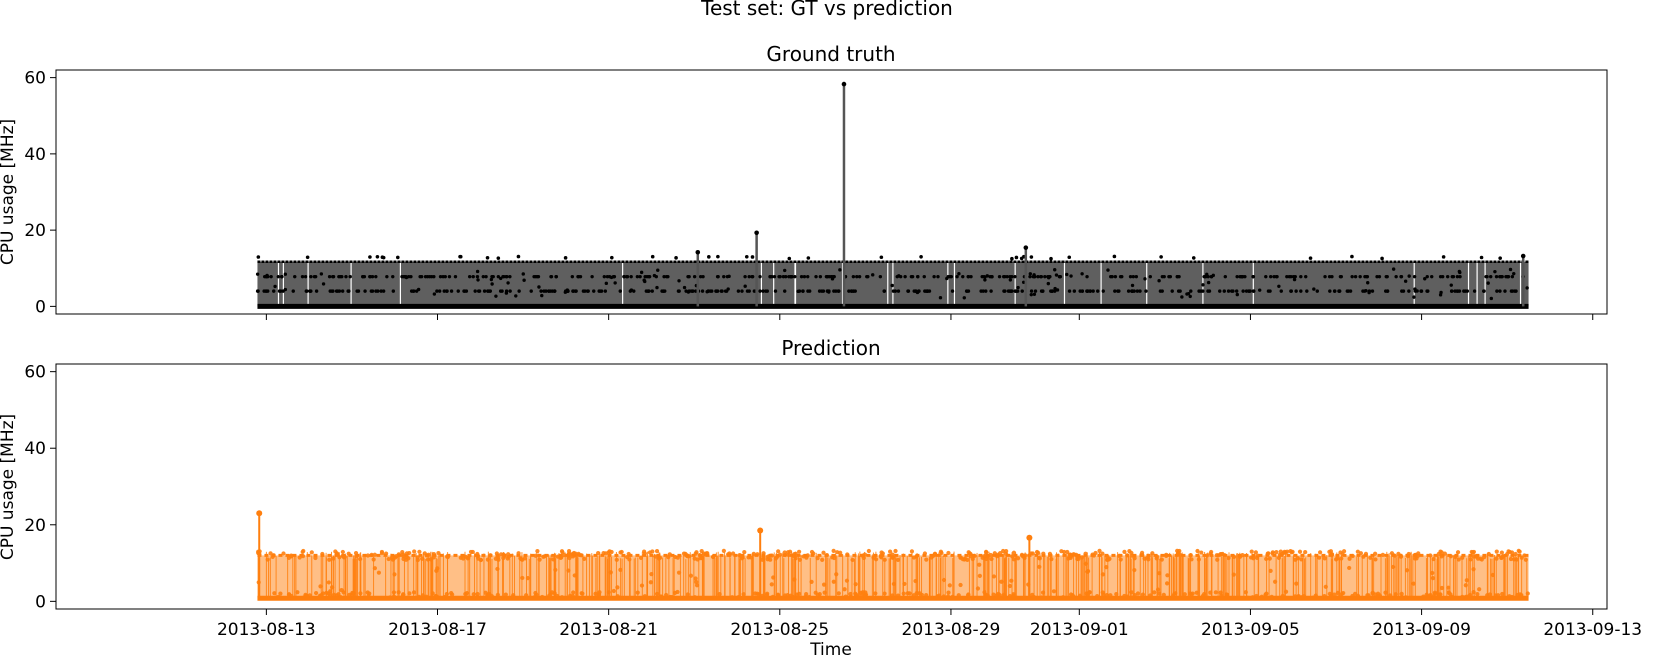  Describe the element at coordinates (35, 373) in the screenshot. I see `y-tick-label: 60` at that location.